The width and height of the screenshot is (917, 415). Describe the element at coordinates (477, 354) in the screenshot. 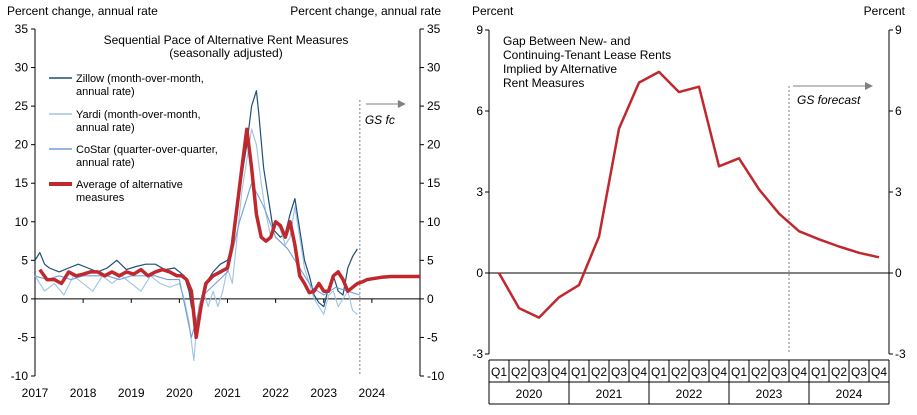

I see `right-y-tick-label: -3` at that location.